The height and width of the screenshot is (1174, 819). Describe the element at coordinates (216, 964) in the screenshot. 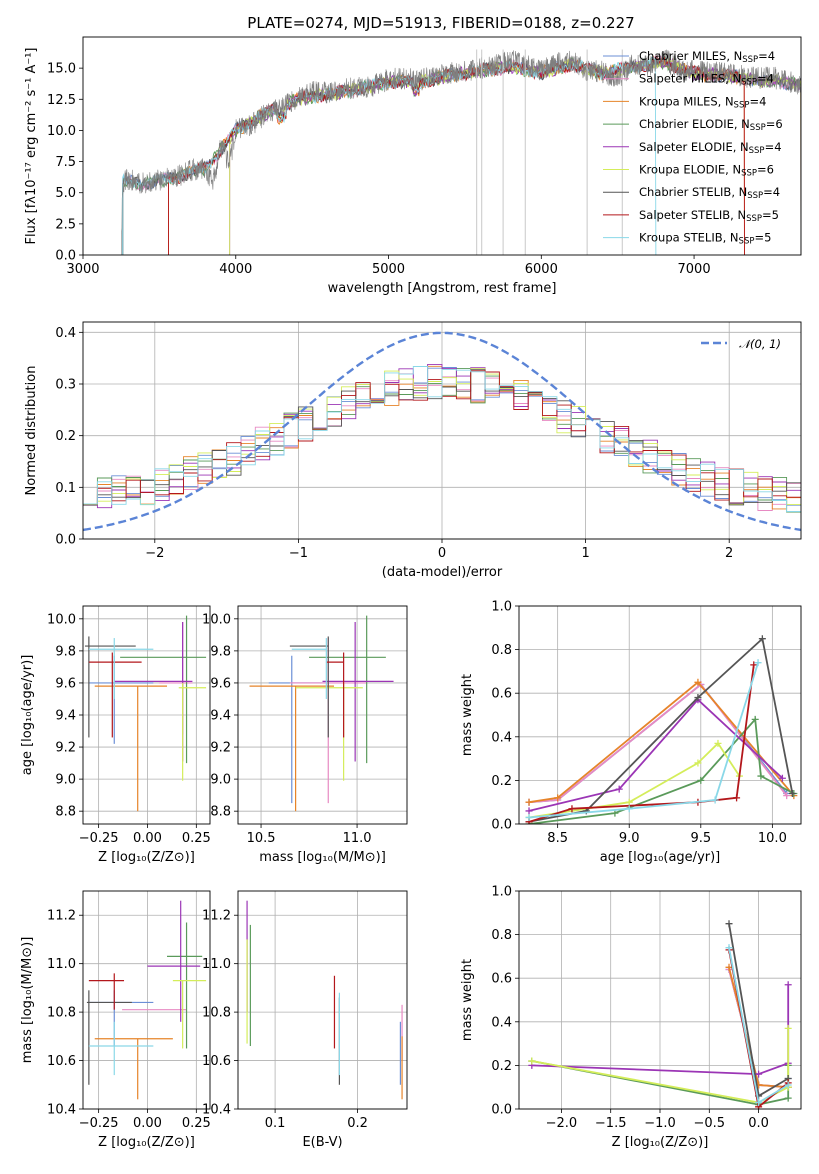

I see `y-tick-label: 11.0` at that location.